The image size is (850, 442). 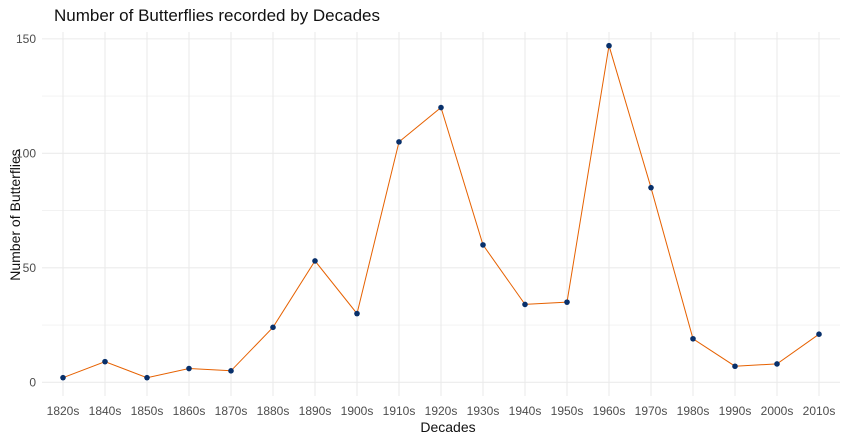 What do you see at coordinates (30, 268) in the screenshot?
I see `y-tick-label: 50` at bounding box center [30, 268].